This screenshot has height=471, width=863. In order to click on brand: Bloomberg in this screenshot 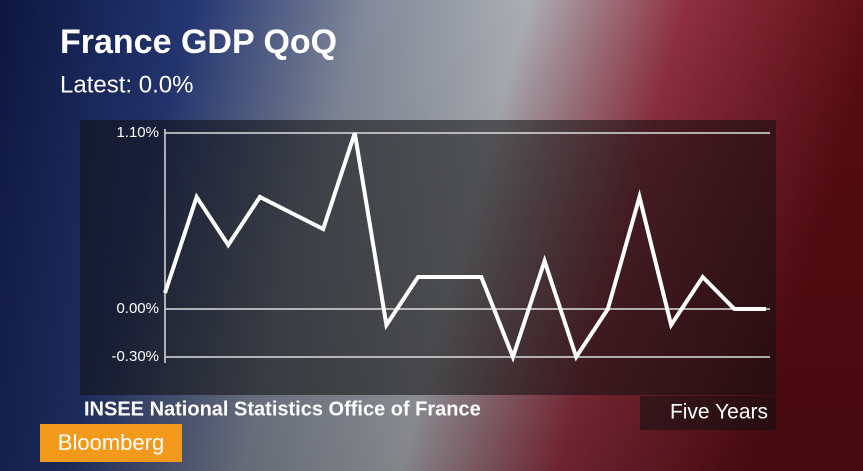, I will do `click(111, 442)`.